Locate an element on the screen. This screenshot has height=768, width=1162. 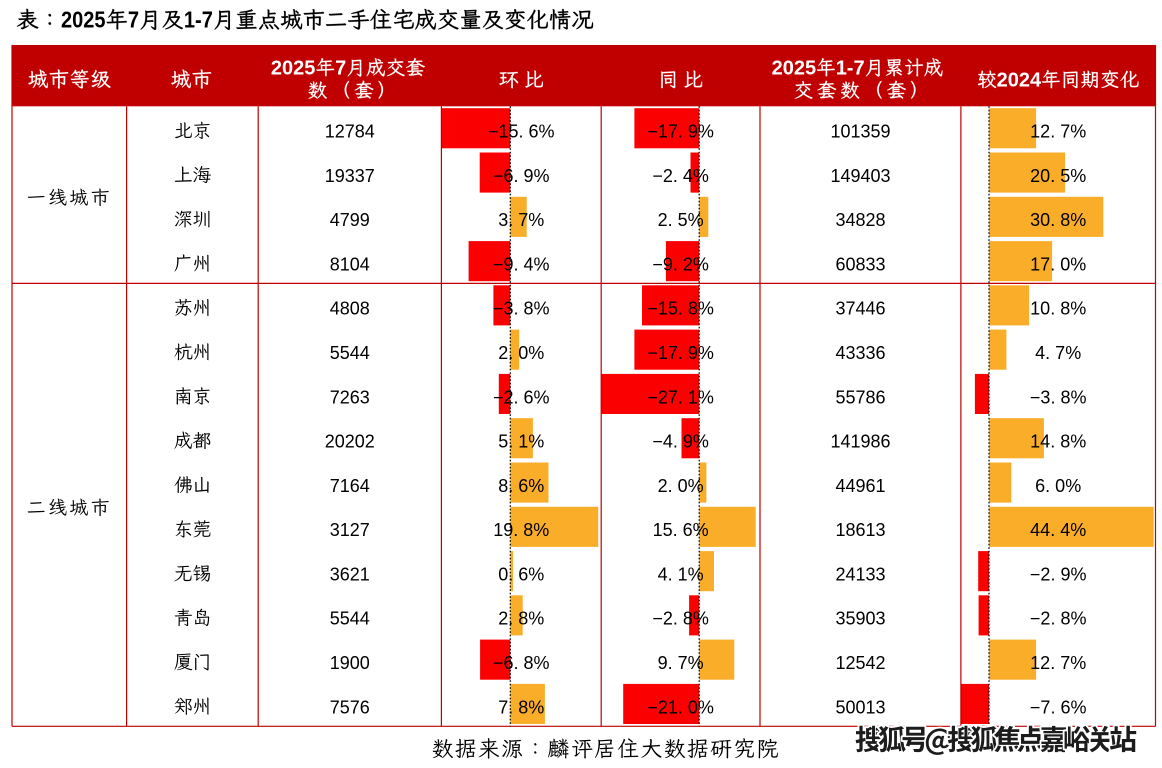
svg-text: 12542 is located at coordinates (860, 663).